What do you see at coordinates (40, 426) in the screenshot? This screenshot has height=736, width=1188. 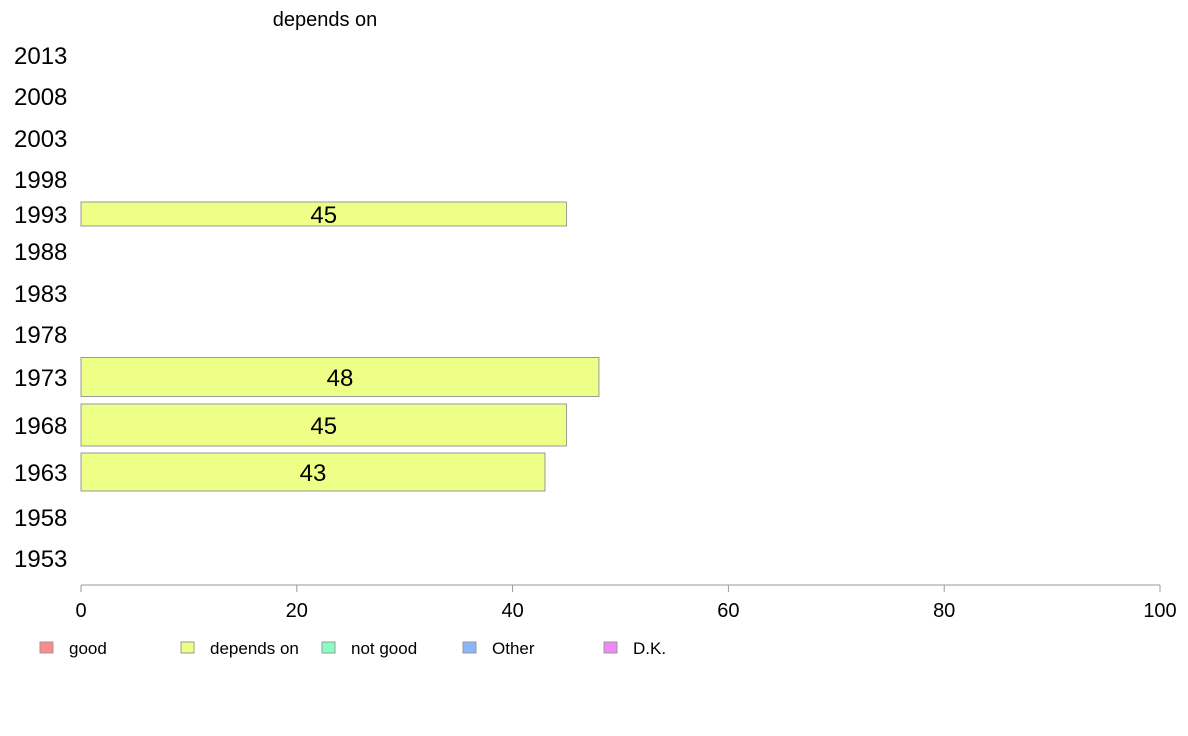 I see `y-label-1968: 1968` at bounding box center [40, 426].